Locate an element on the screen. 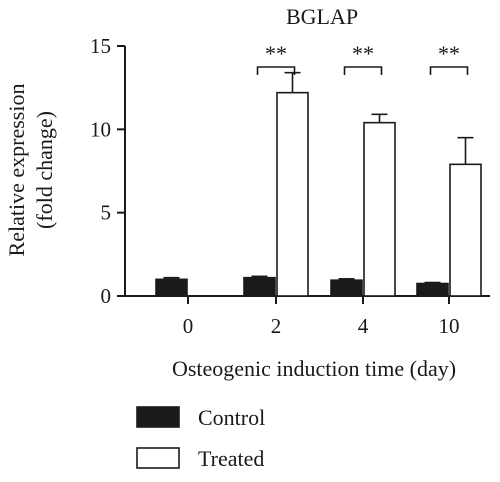  y-axis-label-line2: (fold change) is located at coordinates (44, 170).